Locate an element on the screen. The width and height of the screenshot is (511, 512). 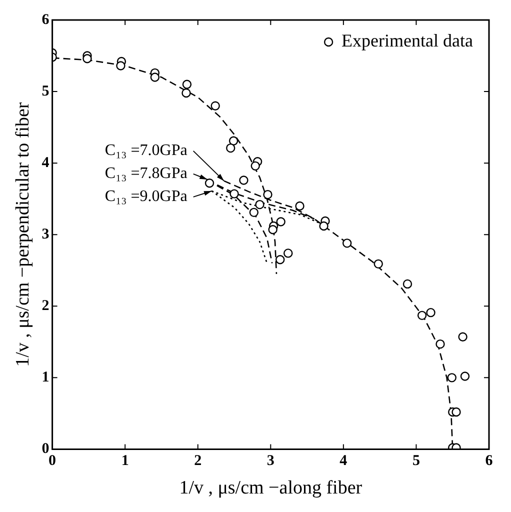
annotation: C₁₃ =7.0GPa is located at coordinates (146, 151).